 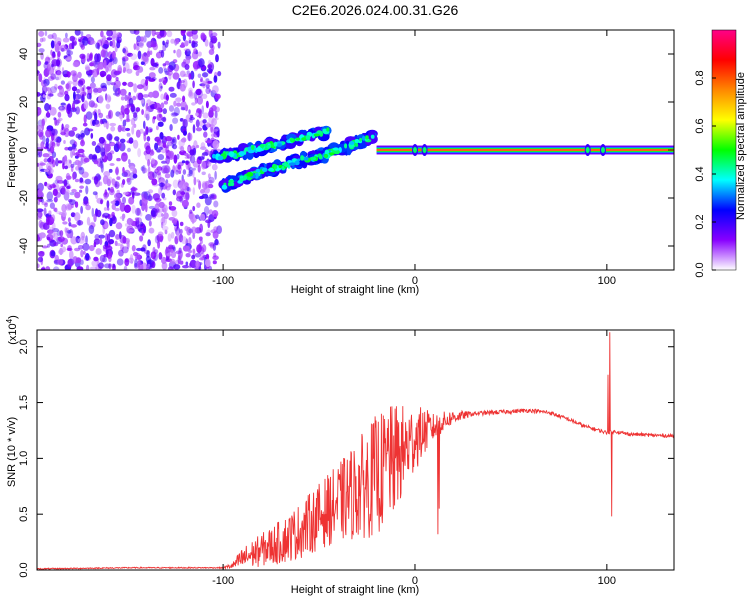 I want to click on y-tick-label: 0.0, so click(x=24, y=569).